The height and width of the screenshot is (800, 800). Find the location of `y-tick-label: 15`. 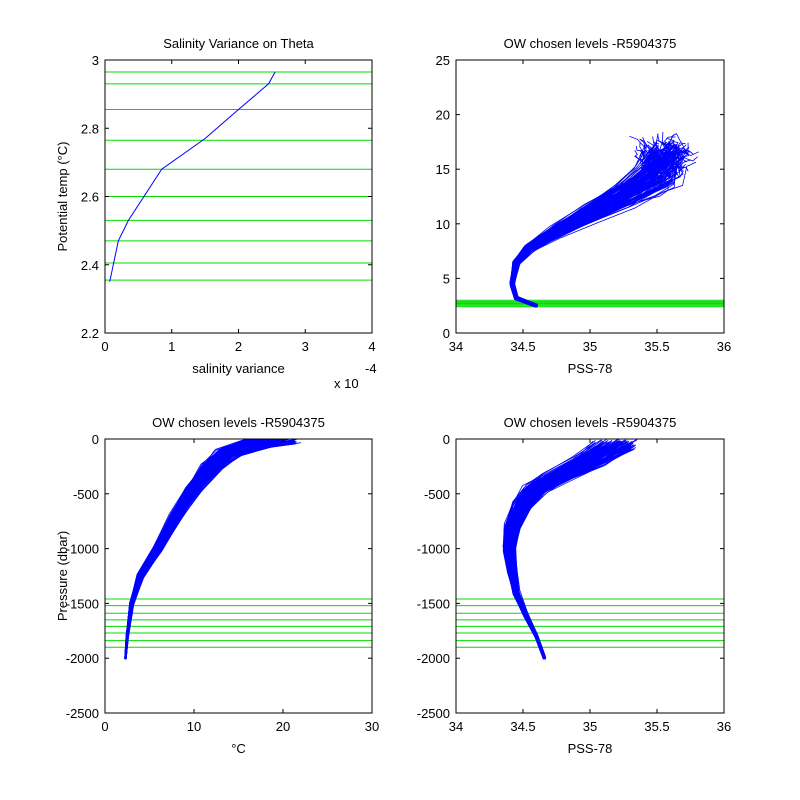

y-tick-label: 15 is located at coordinates (443, 169).